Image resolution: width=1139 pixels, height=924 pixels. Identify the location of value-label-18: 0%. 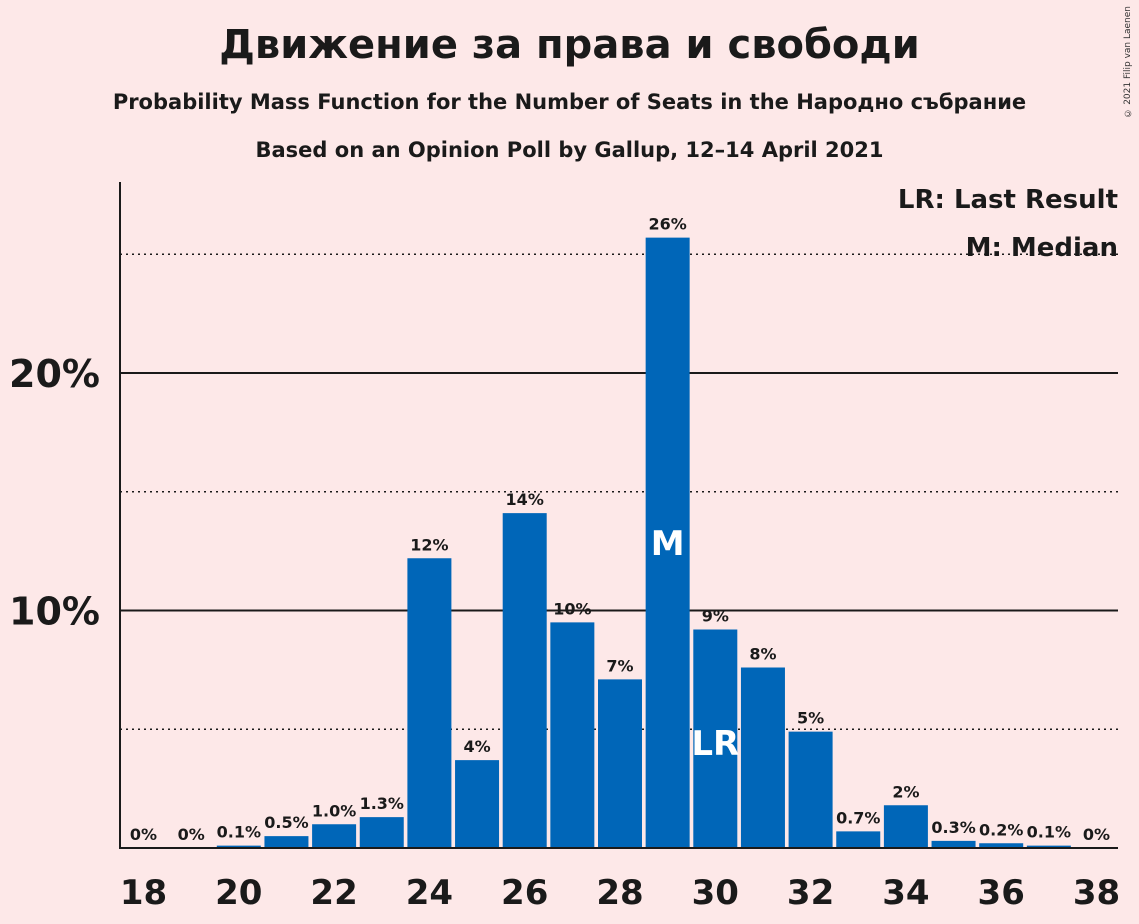
(143, 834).